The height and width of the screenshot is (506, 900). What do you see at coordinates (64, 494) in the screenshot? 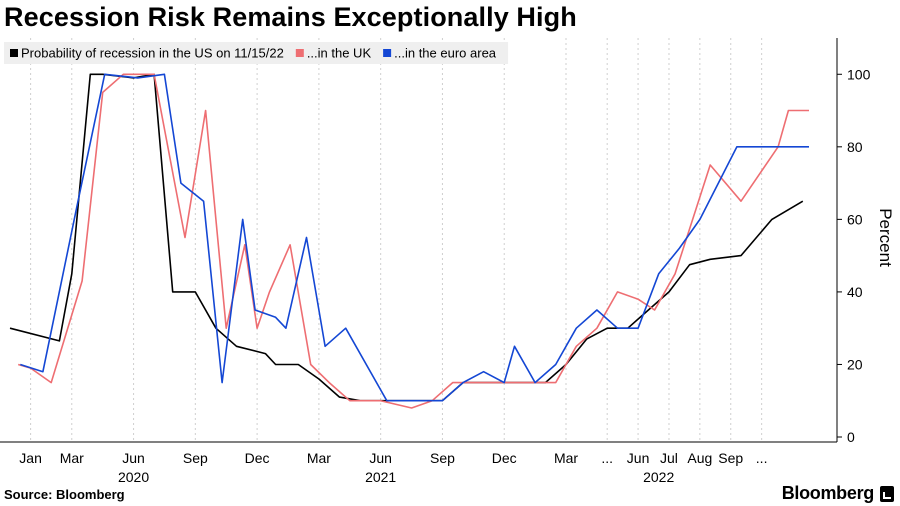
I see `source-note: Source: Bloomberg` at bounding box center [64, 494].